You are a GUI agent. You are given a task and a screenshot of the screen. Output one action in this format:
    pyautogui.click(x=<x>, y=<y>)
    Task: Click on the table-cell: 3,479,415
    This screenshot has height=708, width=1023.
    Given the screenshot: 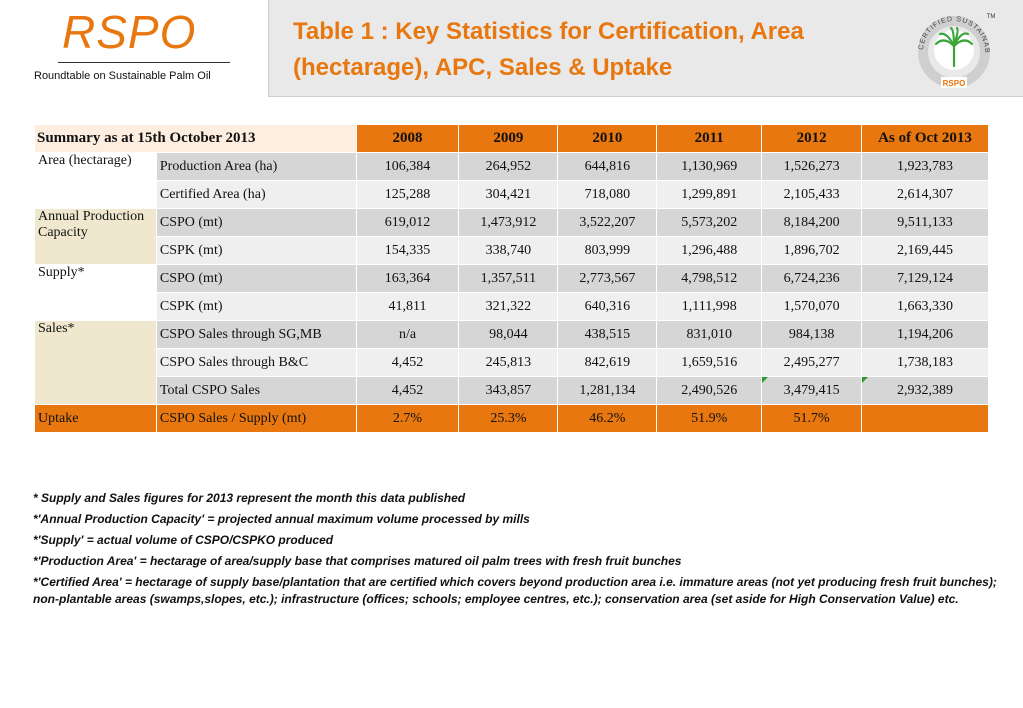 What is the action you would take?
    pyautogui.click(x=812, y=390)
    